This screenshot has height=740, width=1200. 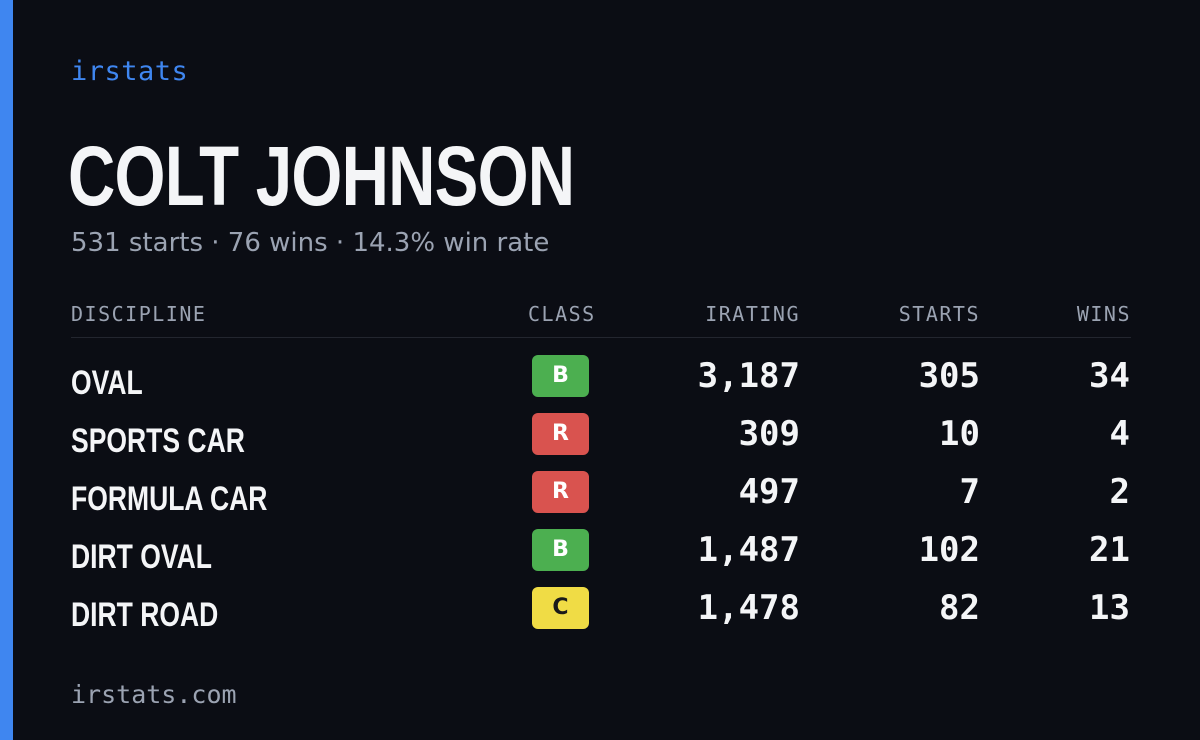 I want to click on irating-value: 497, so click(x=769, y=492).